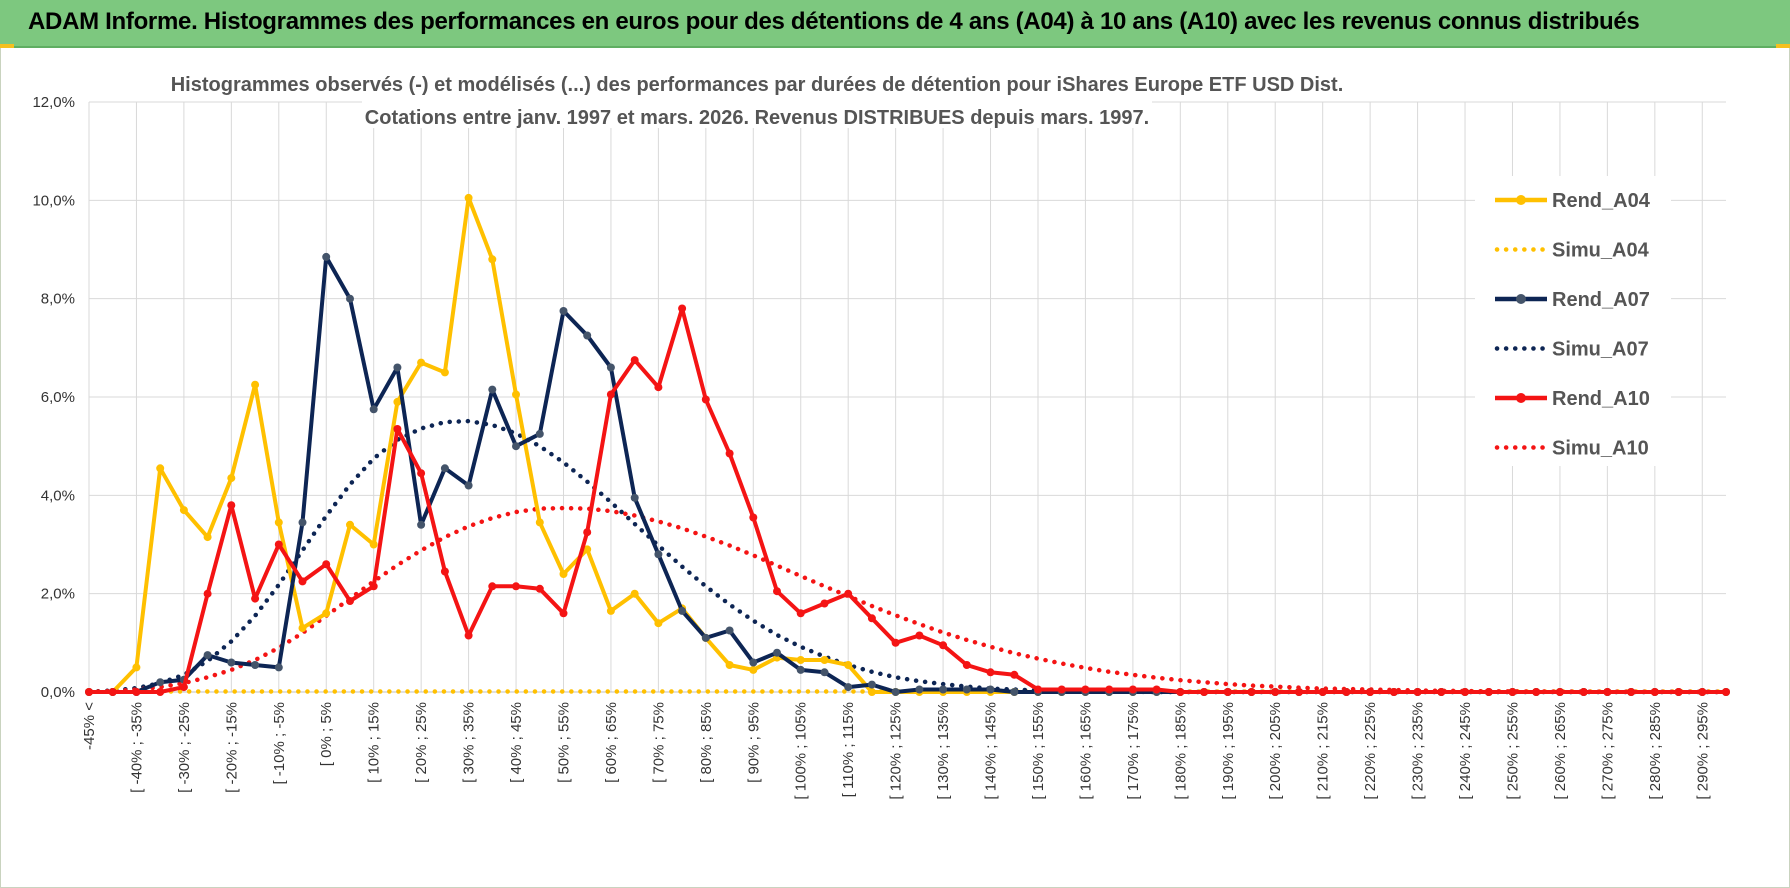 Image resolution: width=1790 pixels, height=888 pixels. I want to click on x-tick-label: [ 270% ; 275%, so click(1607, 751).